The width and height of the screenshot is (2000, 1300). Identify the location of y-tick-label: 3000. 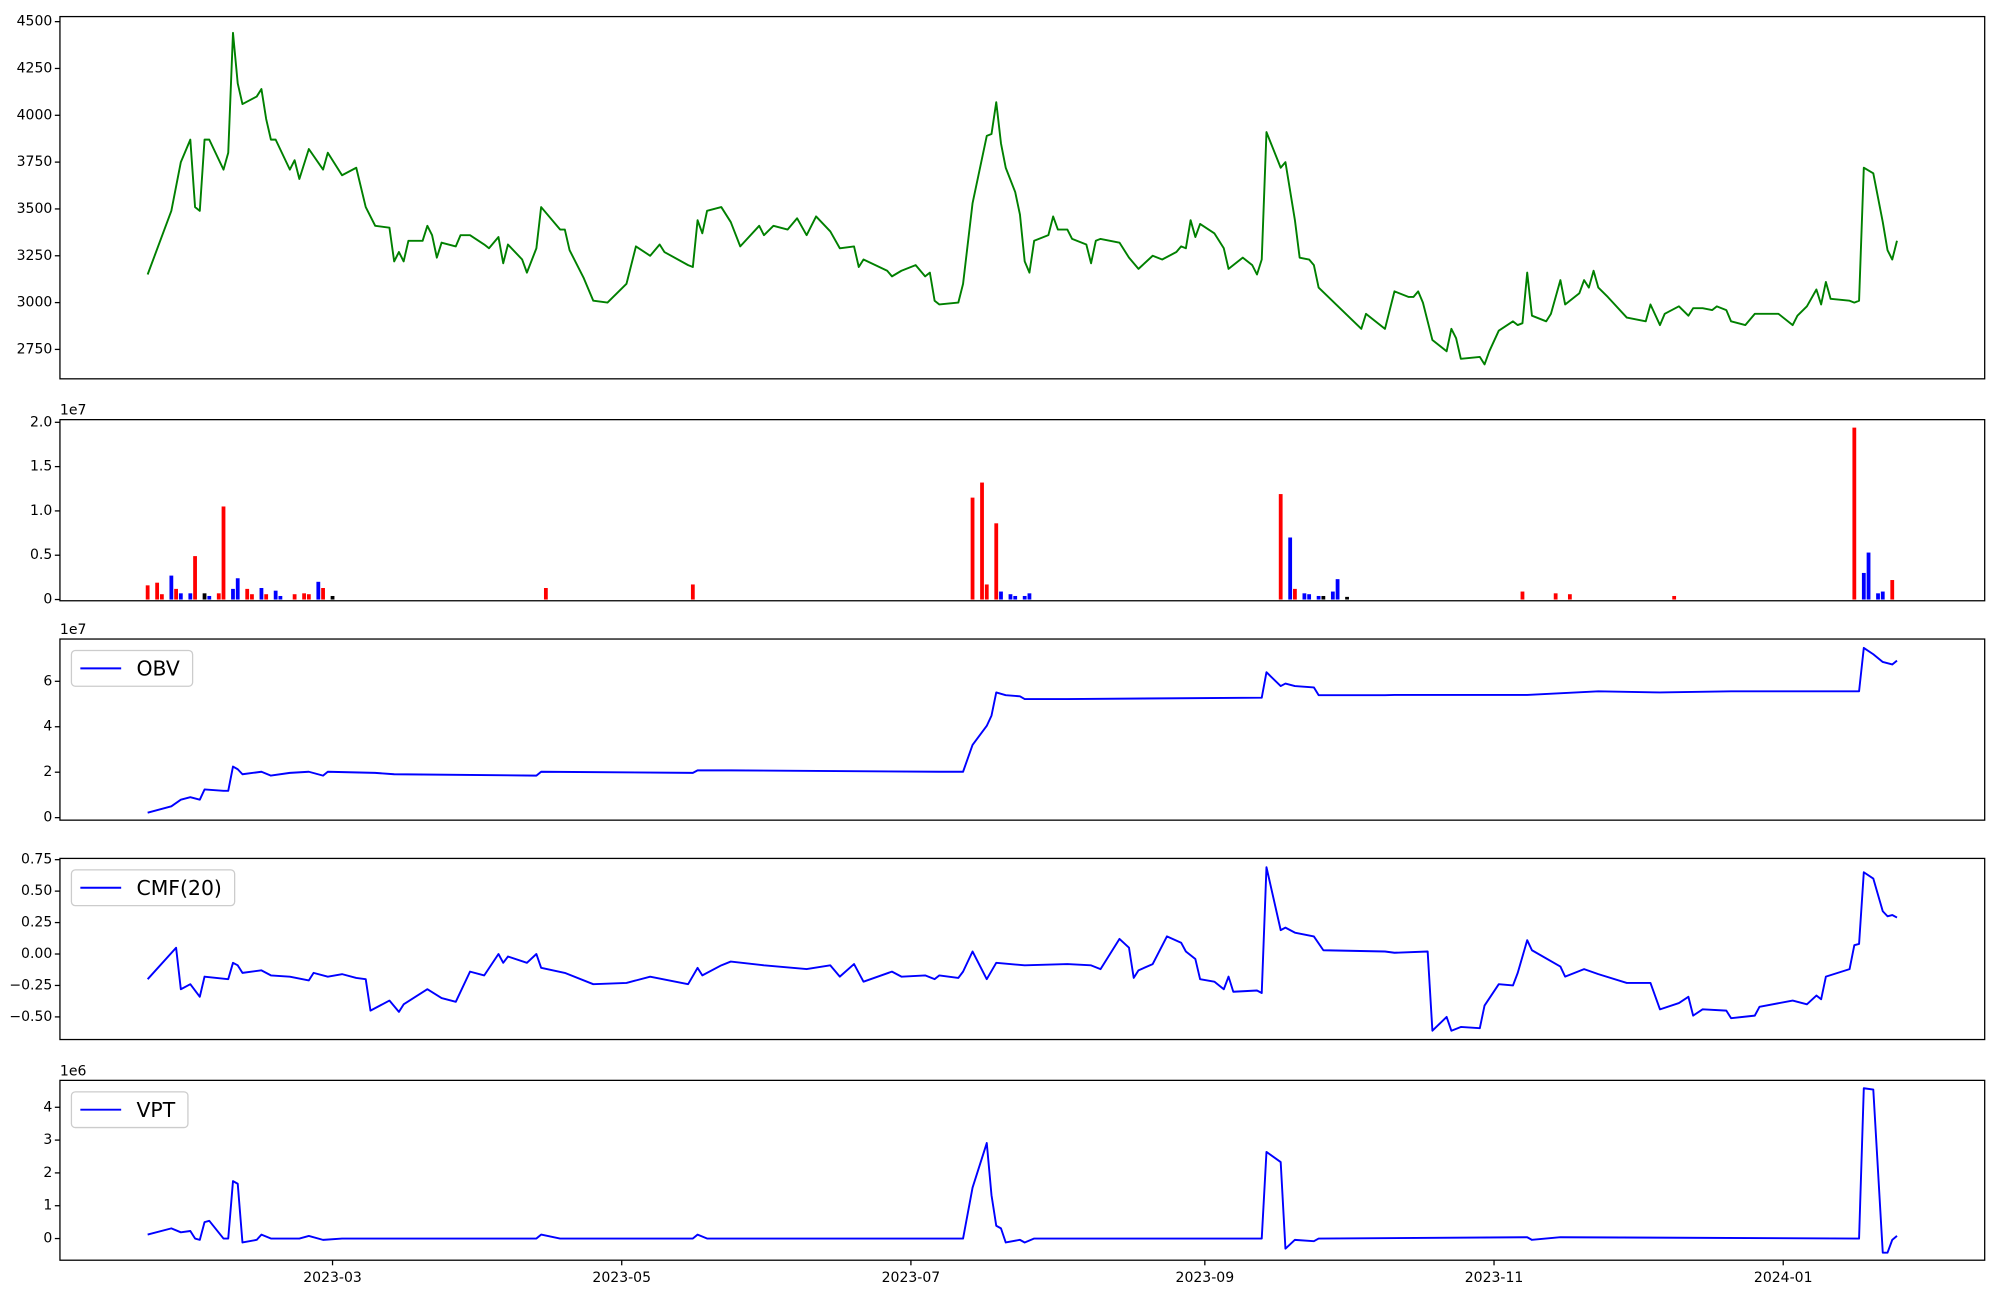
(35, 303).